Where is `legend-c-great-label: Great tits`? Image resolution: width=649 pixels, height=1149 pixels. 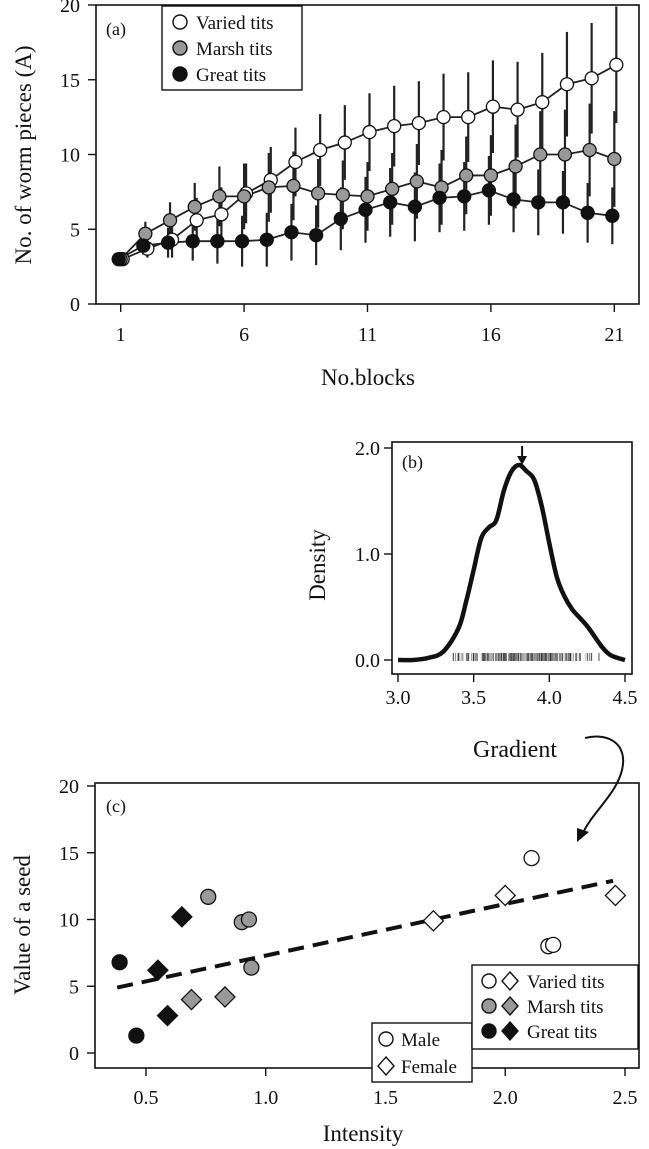 legend-c-great-label: Great tits is located at coordinates (562, 1032).